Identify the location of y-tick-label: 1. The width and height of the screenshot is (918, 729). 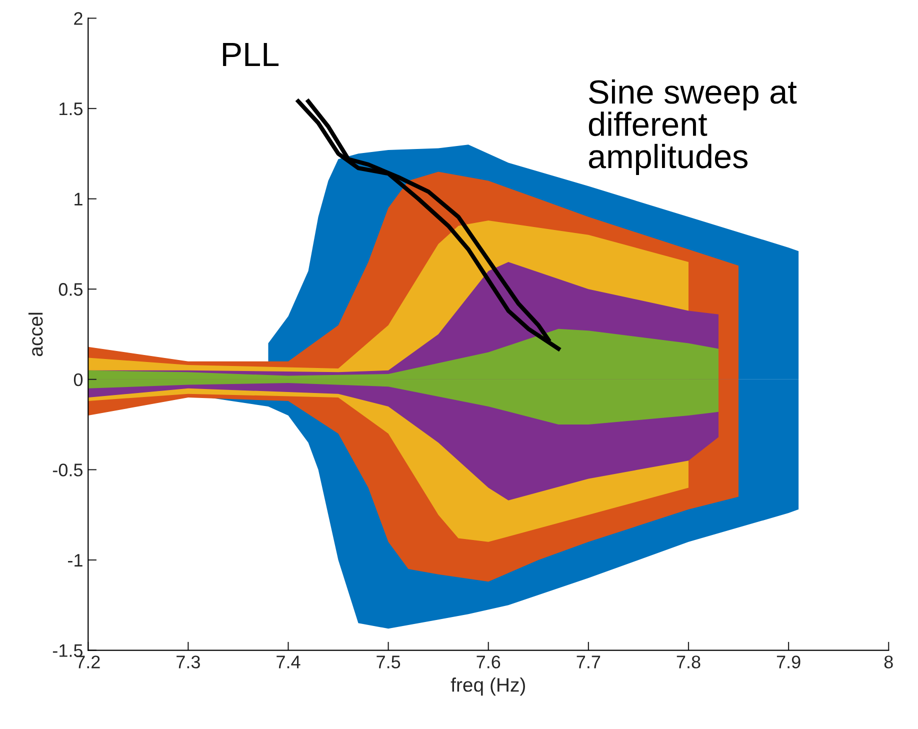
(78, 199).